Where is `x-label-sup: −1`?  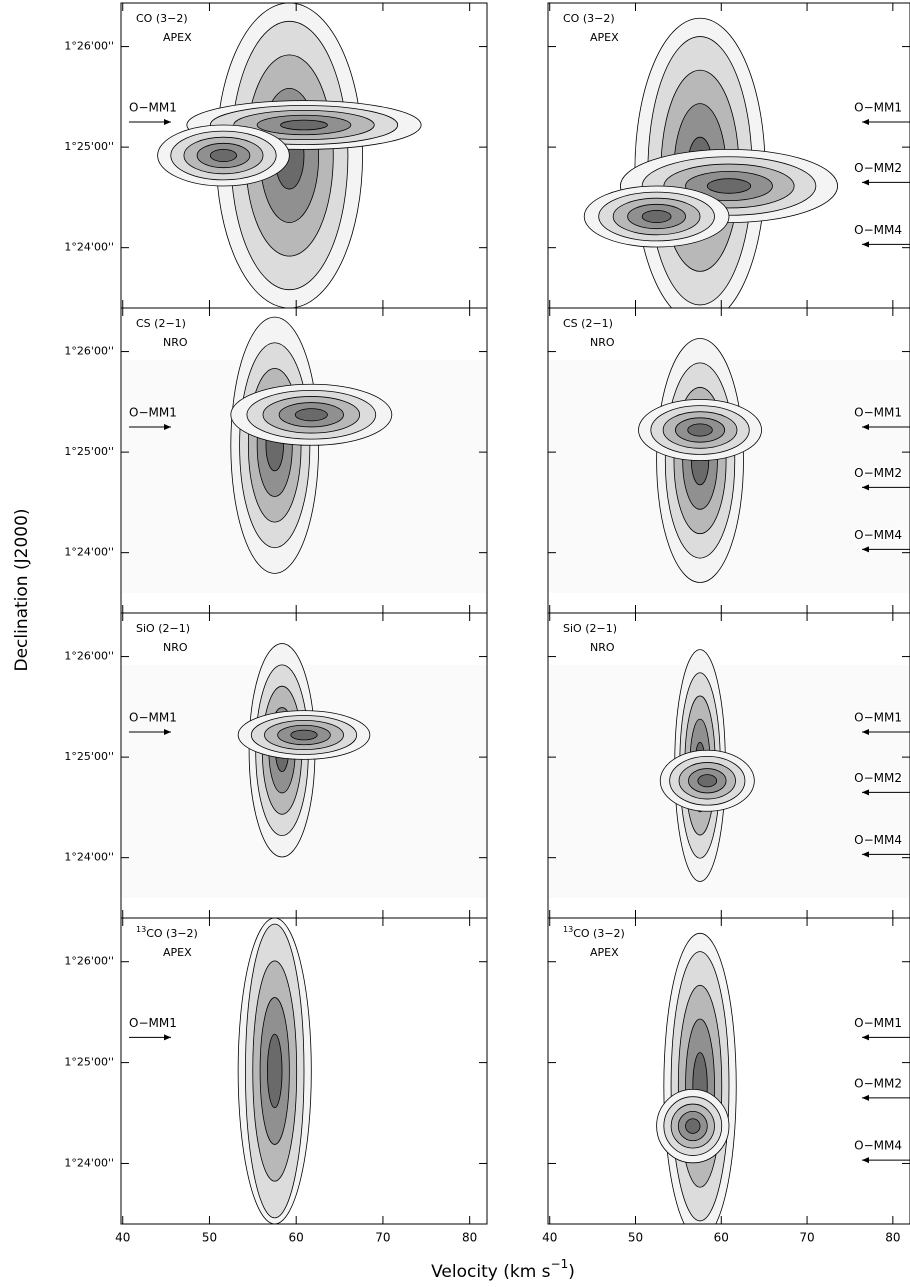
x-label-sup: −1 is located at coordinates (560, 1264).